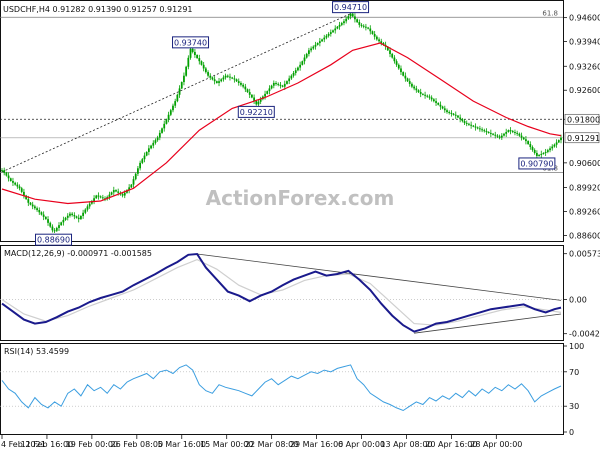 The height and width of the screenshot is (455, 600). I want to click on price-callout-box, so click(256, 111).